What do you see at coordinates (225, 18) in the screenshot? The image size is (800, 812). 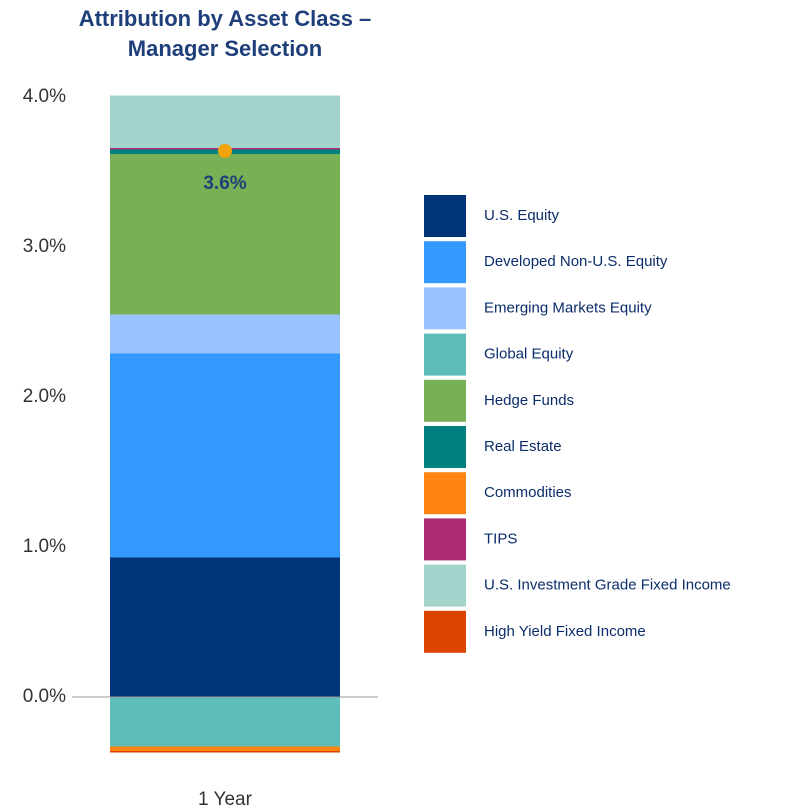 I see `chart-title: Attribution by Asset Class –` at bounding box center [225, 18].